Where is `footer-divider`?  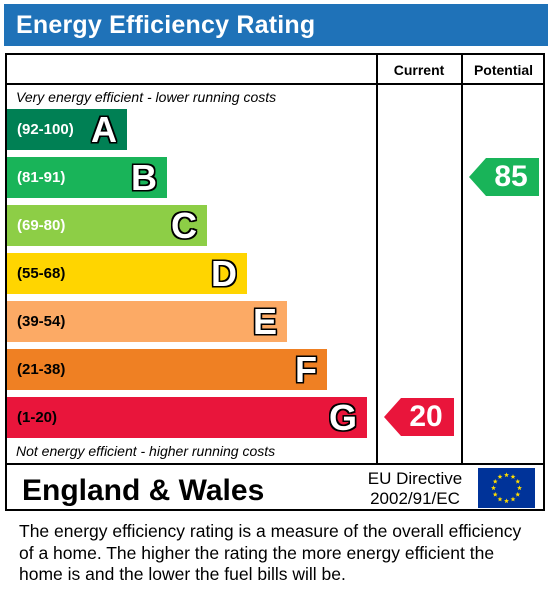 footer-divider is located at coordinates (276, 464).